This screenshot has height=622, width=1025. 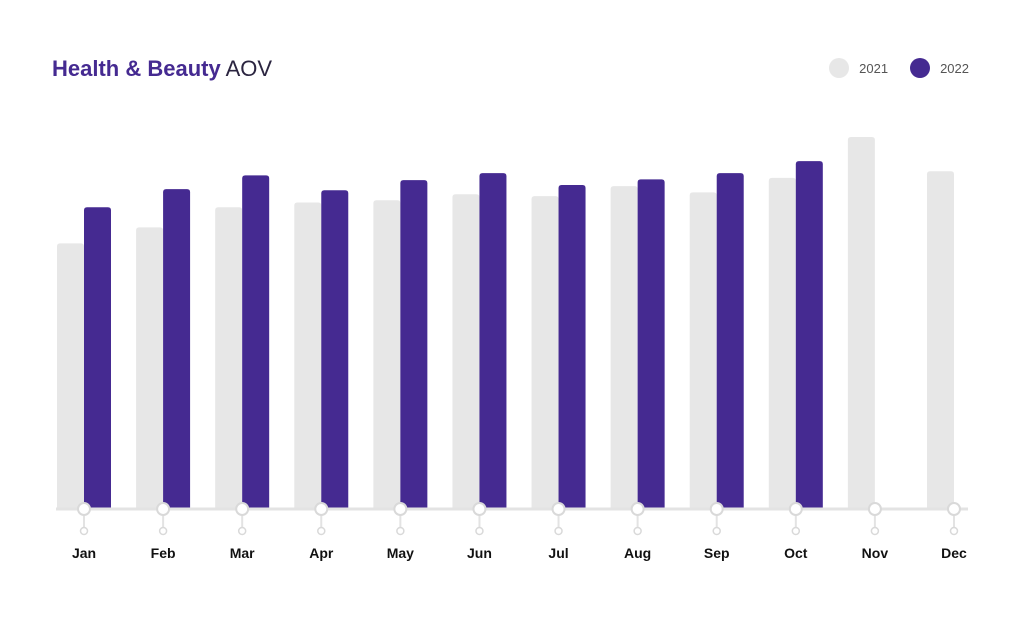 What do you see at coordinates (730, 341) in the screenshot?
I see `bar-2022-sep` at bounding box center [730, 341].